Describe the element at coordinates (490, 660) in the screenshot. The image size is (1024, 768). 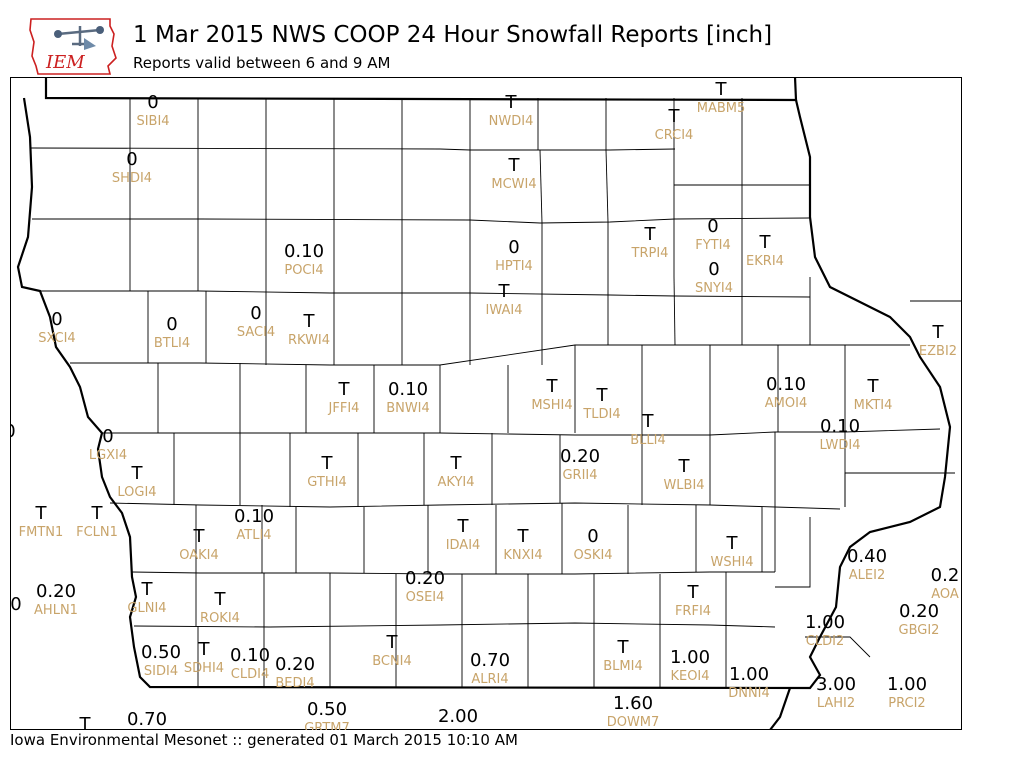
I see `snowfall-value: 0.70` at that location.